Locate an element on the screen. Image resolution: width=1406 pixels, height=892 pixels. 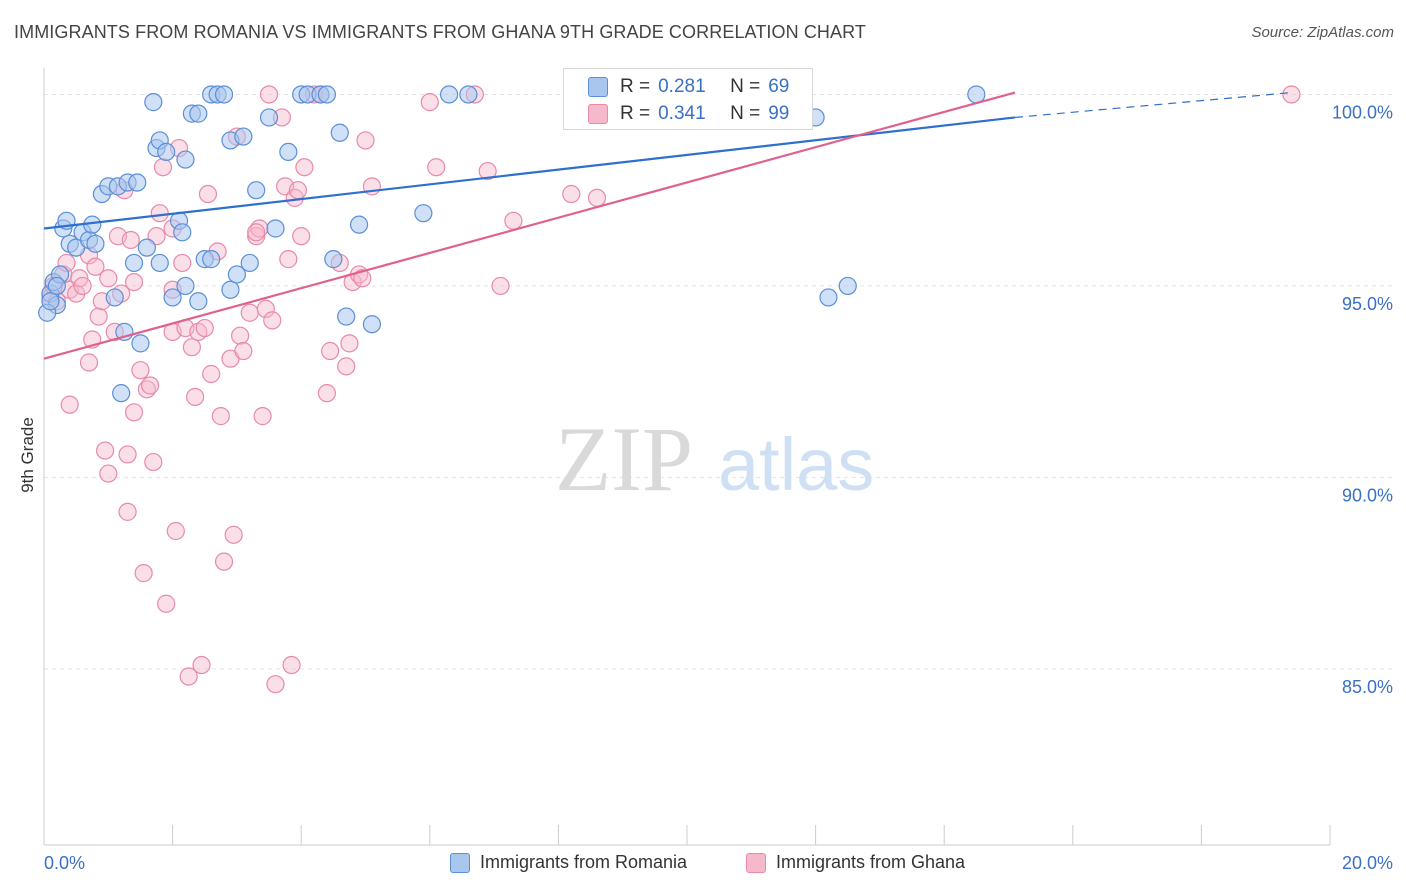
stat-row-romania: R = 0.281 N = 69 is located at coordinates (689, 87).